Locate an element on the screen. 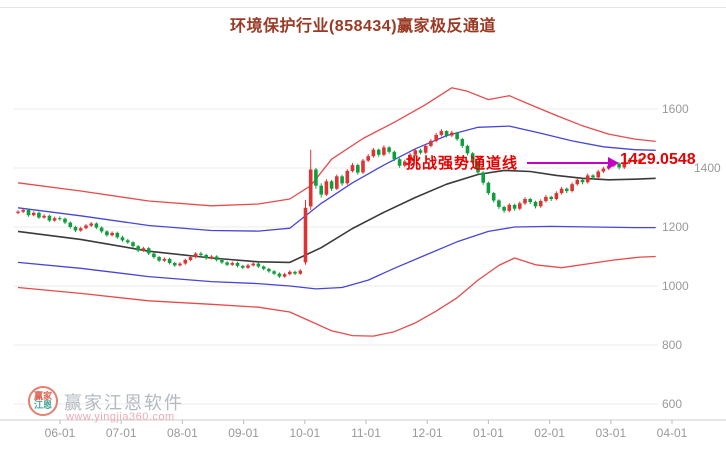 This screenshot has width=726, height=450. x-axis-label: 12-01 is located at coordinates (427, 433).